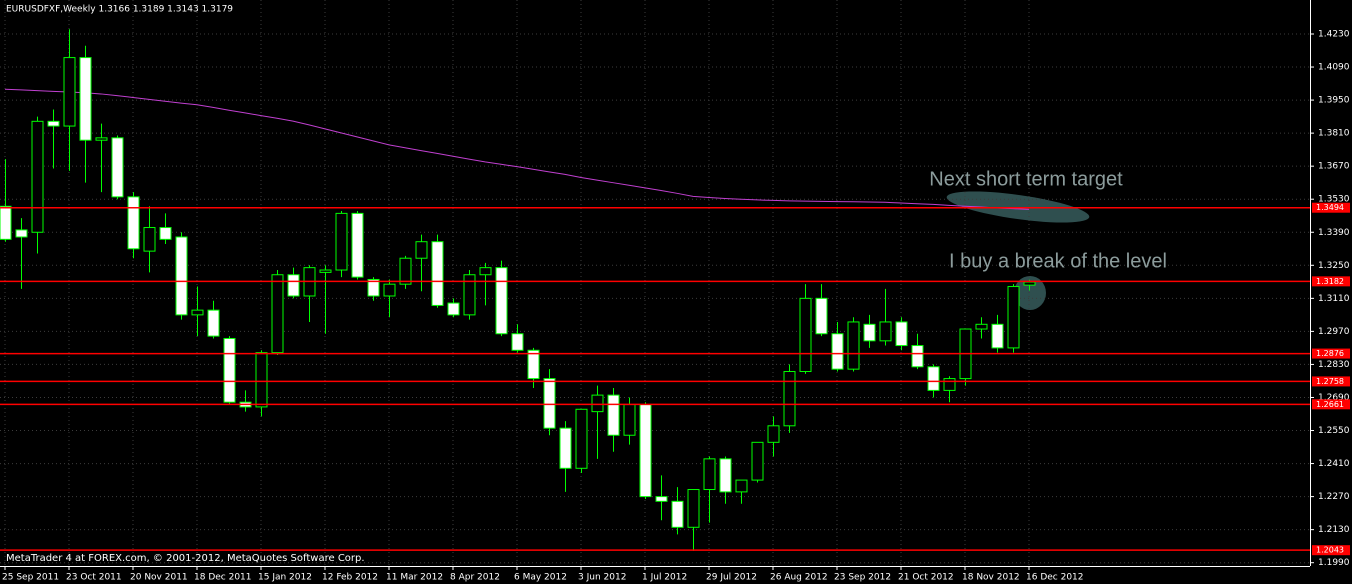 This screenshot has height=584, width=1352. I want to click on y-tick-label: 1.3390, so click(1334, 233).